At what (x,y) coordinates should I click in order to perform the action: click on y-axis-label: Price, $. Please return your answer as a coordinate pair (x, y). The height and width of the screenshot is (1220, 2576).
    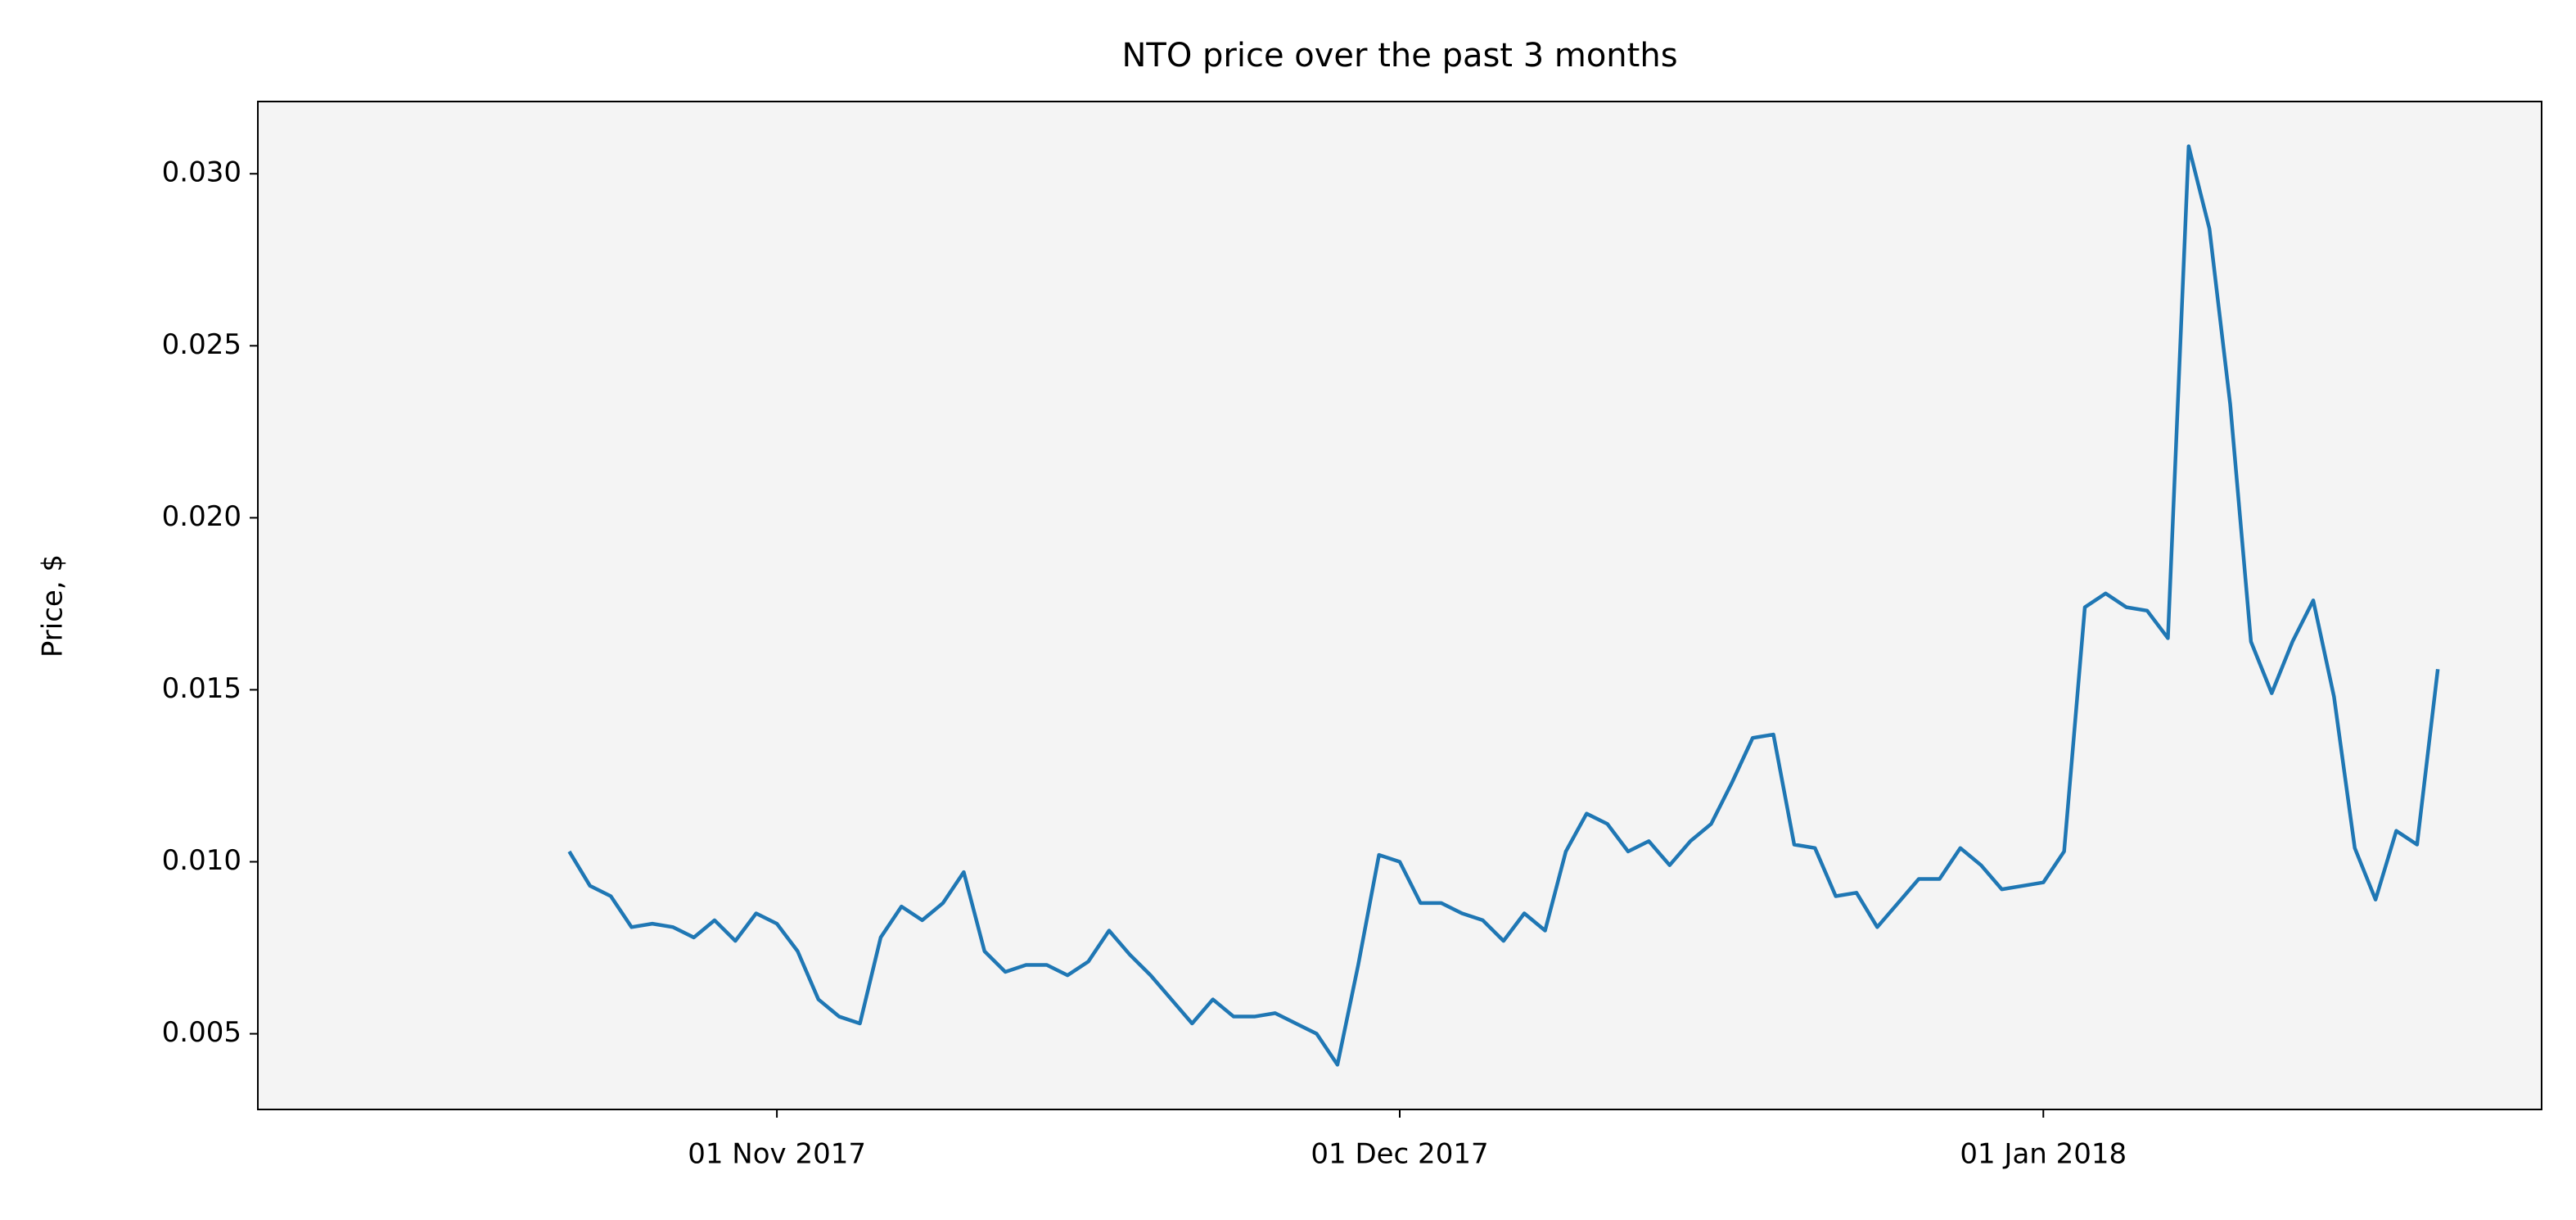
    Looking at the image, I should click on (53, 605).